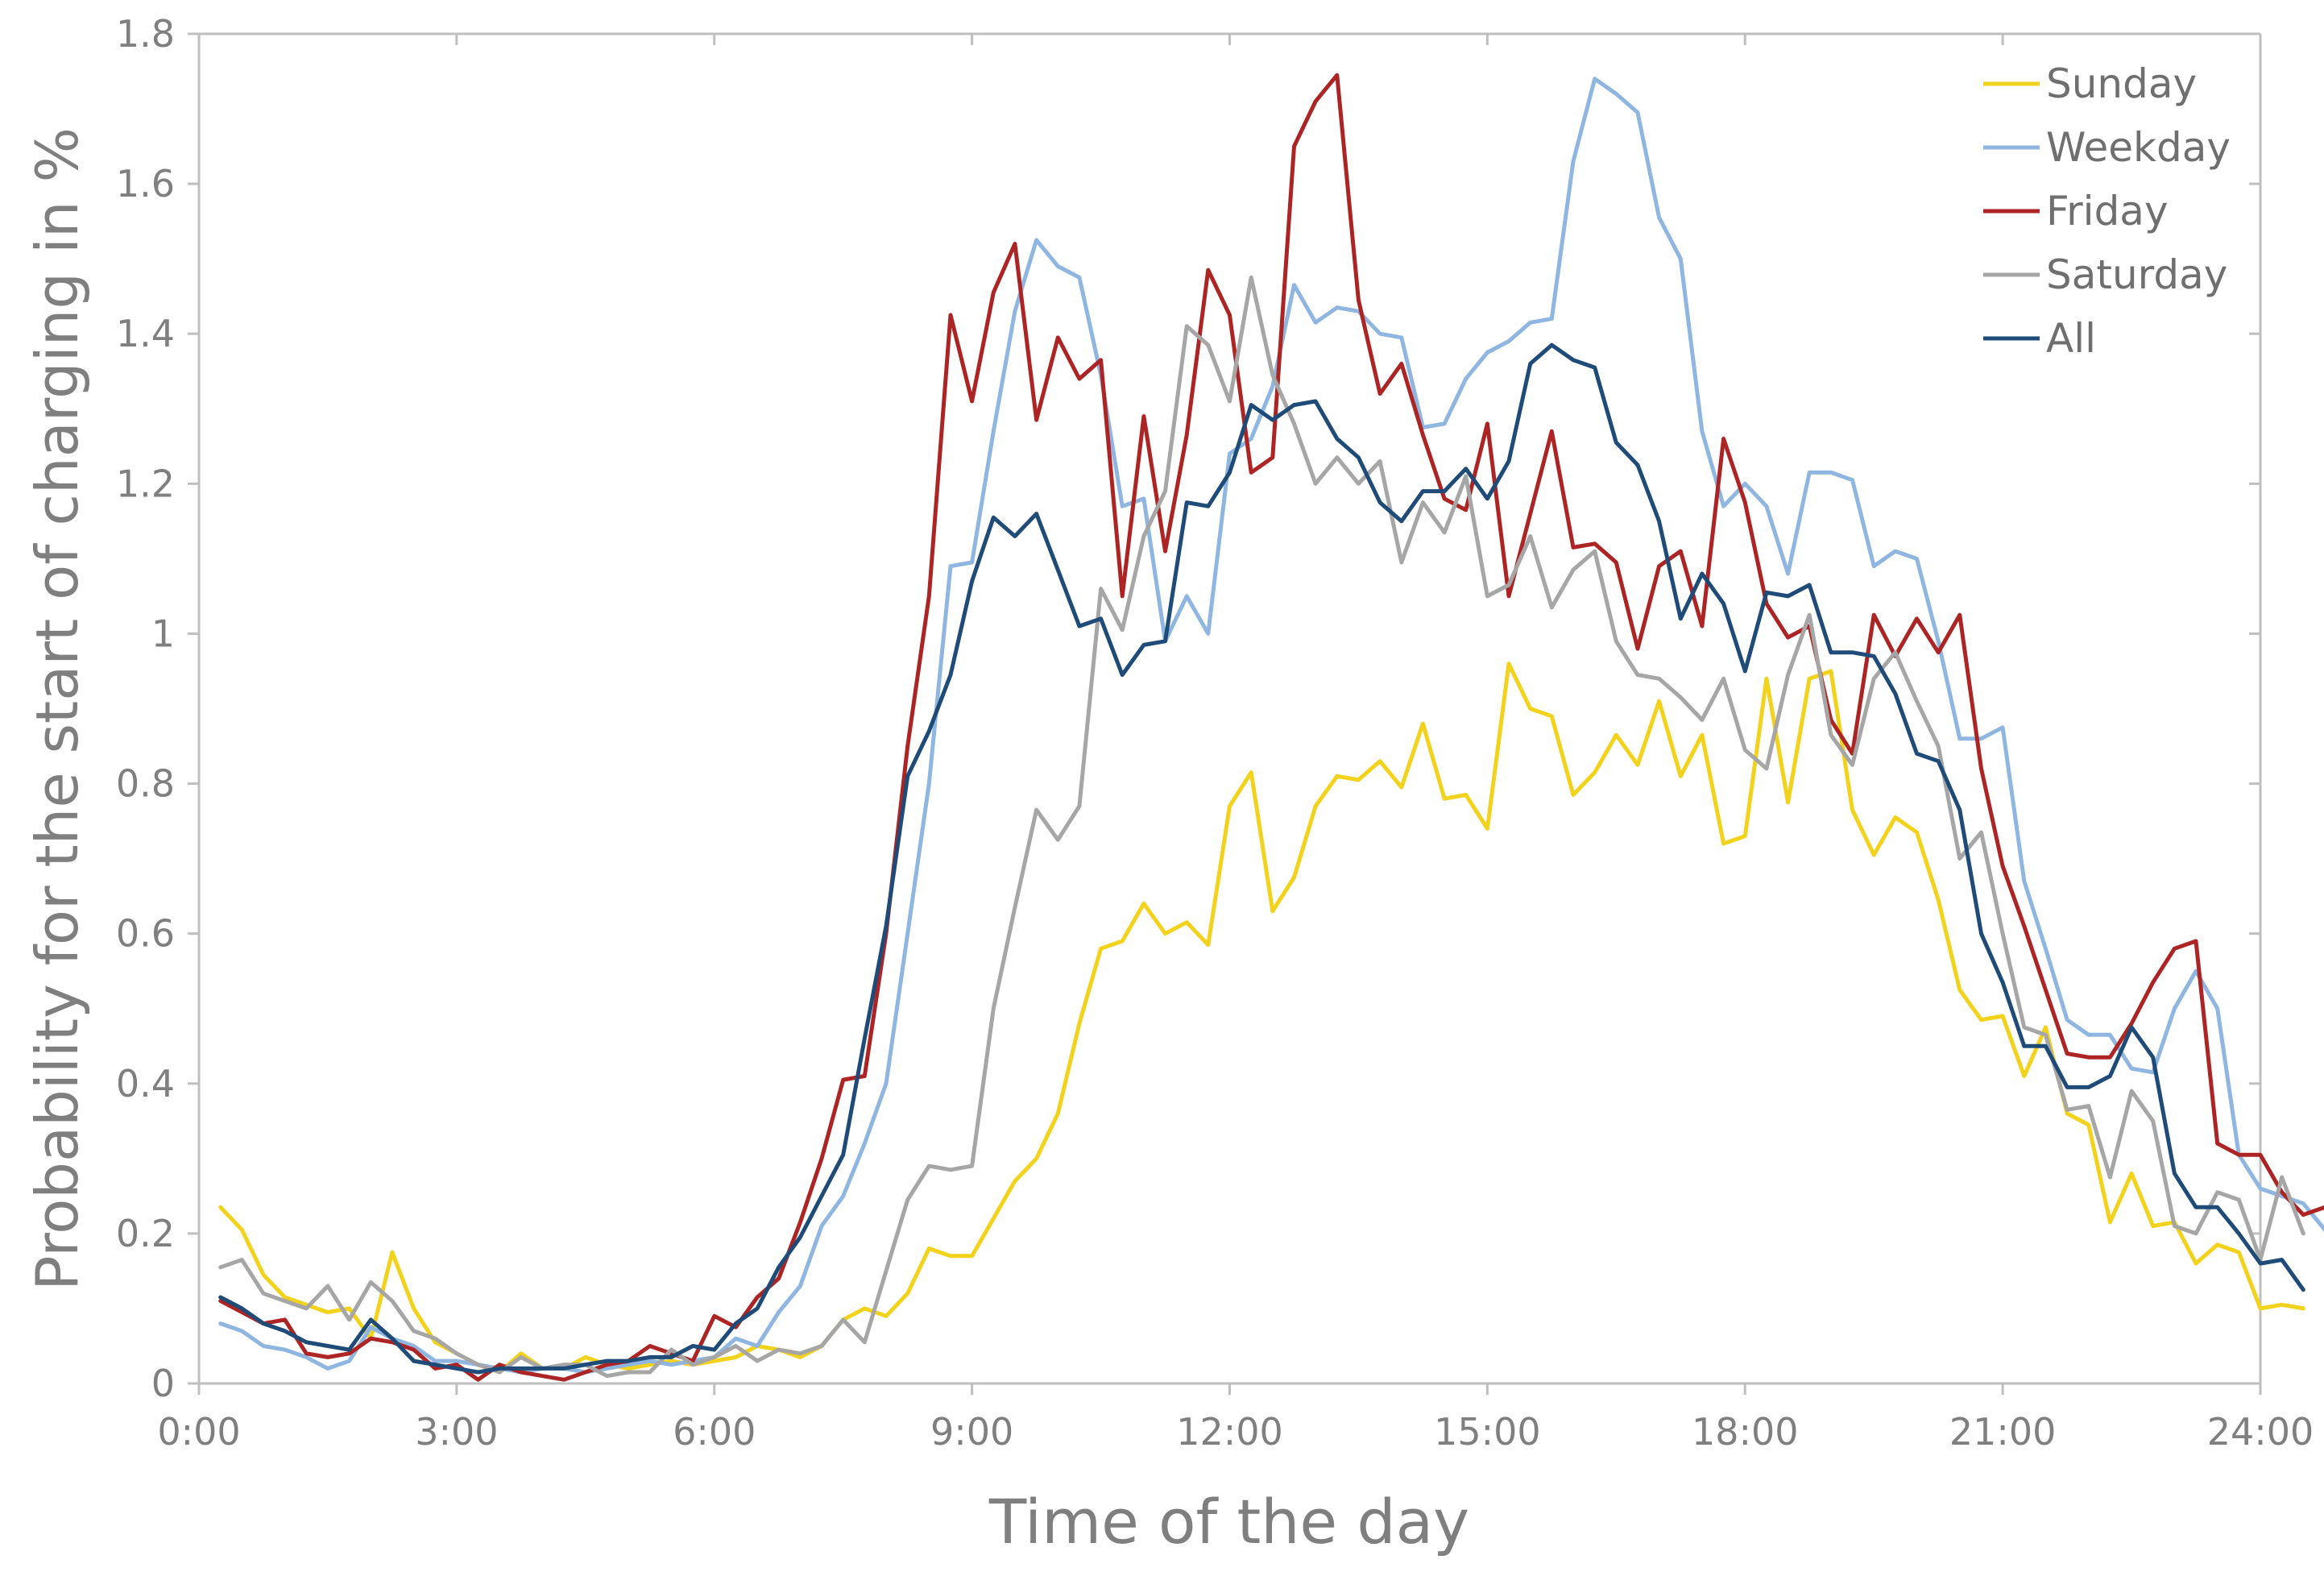 The image size is (2324, 1572). Describe the element at coordinates (145, 934) in the screenshot. I see `y-tick-label: 0.6` at that location.